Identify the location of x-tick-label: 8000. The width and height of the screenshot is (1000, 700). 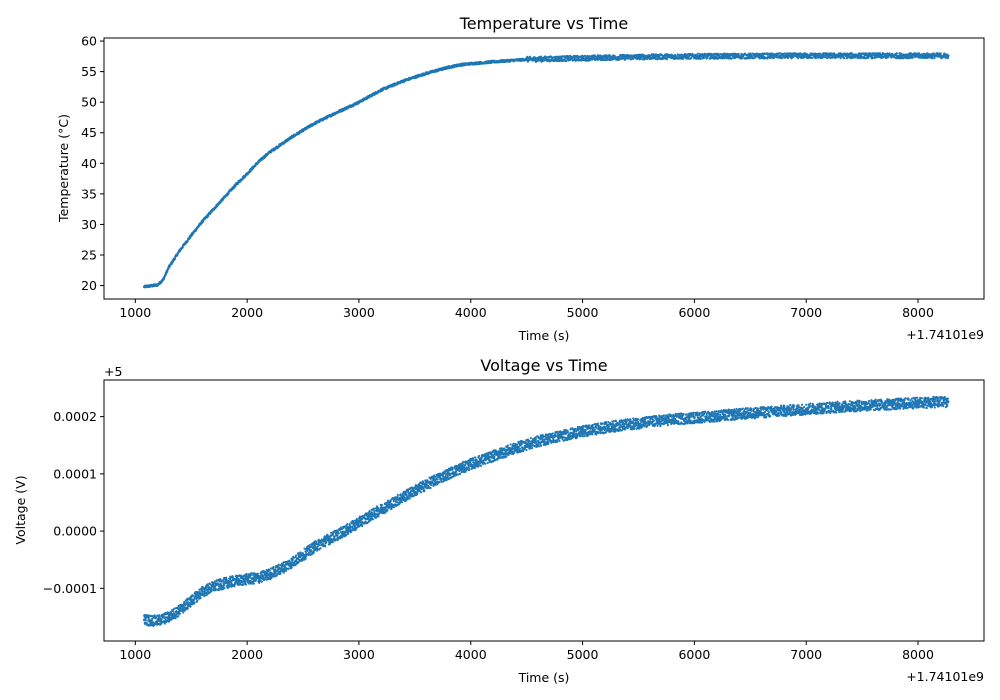
(918, 312).